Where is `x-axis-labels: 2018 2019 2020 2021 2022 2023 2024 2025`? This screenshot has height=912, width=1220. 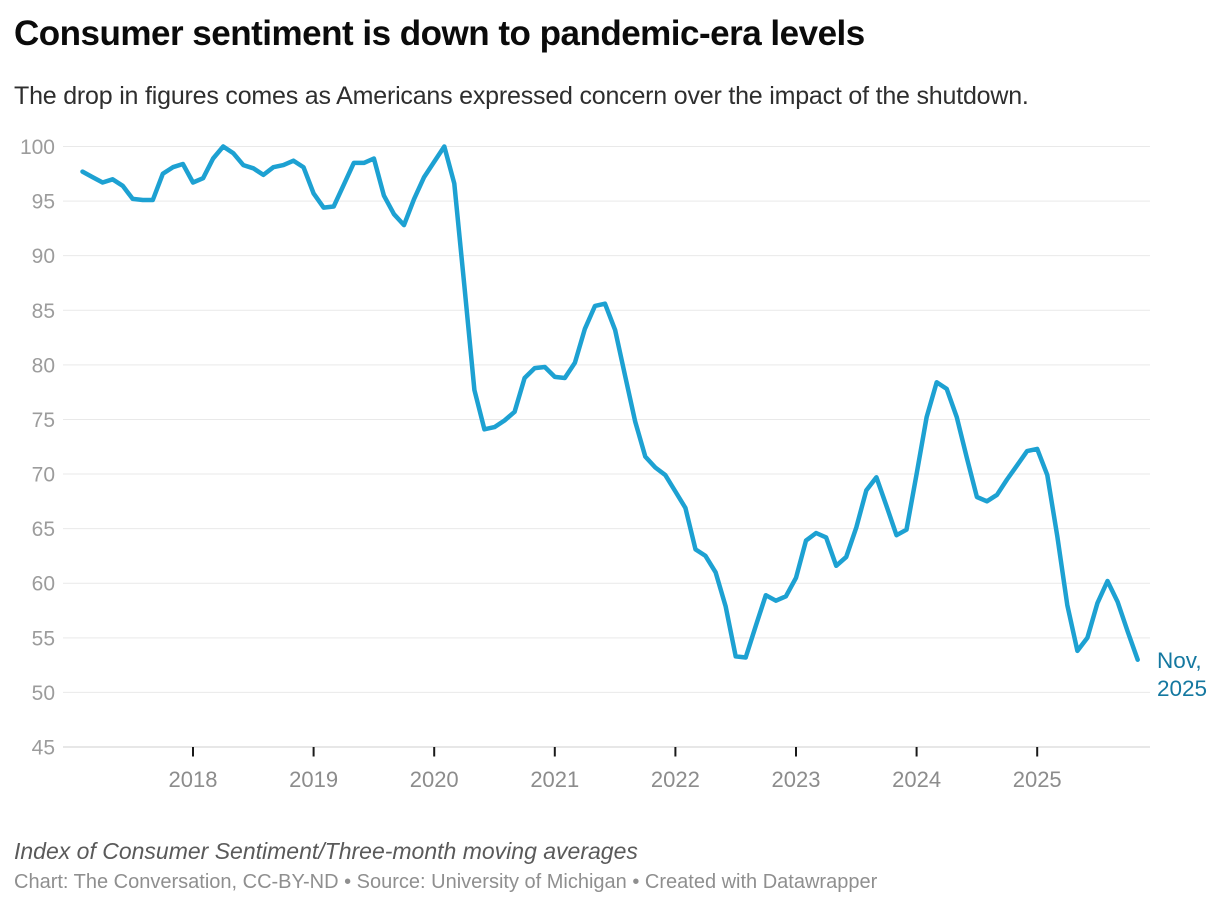 x-axis-labels: 2018 2019 2020 2021 2022 2023 2024 2025 is located at coordinates (615, 779).